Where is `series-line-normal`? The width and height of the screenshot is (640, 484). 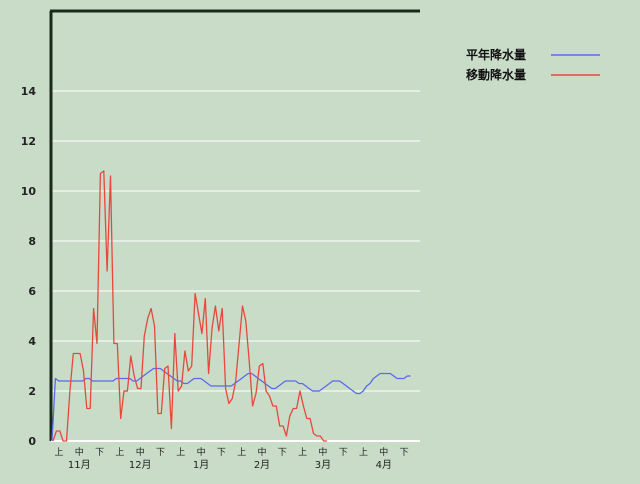 series-line-normal is located at coordinates (231, 404).